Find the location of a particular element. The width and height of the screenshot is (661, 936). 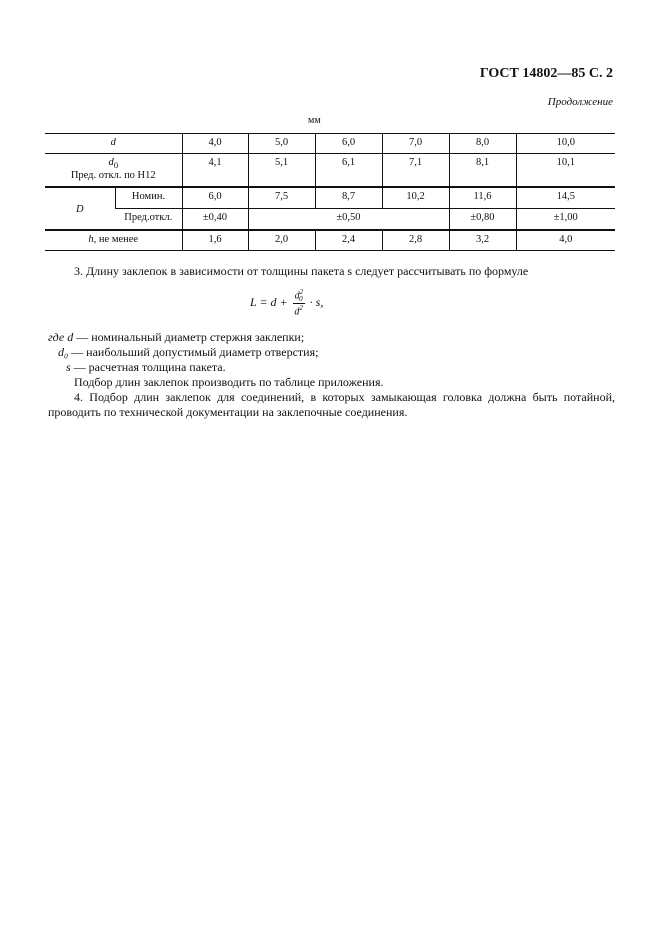

cell: 2,8 is located at coordinates (415, 240).